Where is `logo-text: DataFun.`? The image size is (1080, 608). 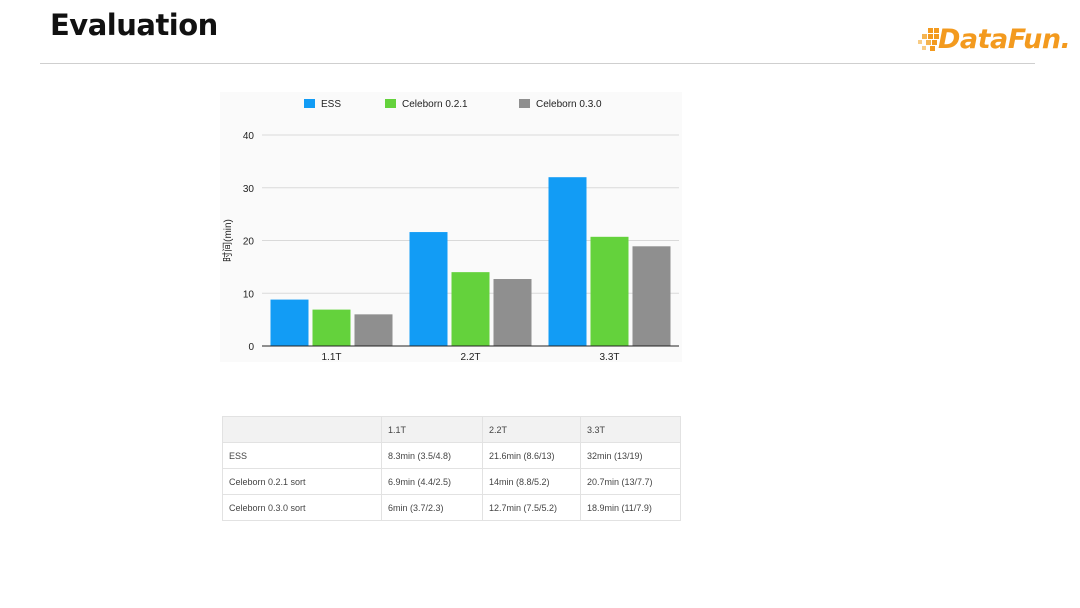 logo-text: DataFun. is located at coordinates (1004, 39).